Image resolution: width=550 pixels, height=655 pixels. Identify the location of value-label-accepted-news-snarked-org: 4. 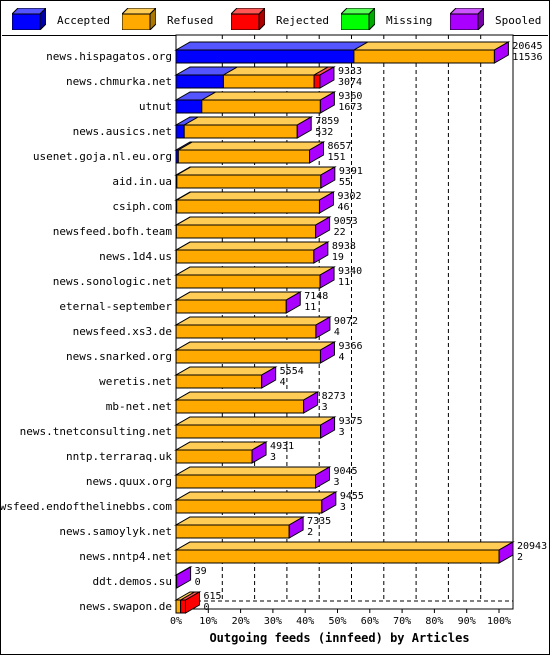
(341, 357).